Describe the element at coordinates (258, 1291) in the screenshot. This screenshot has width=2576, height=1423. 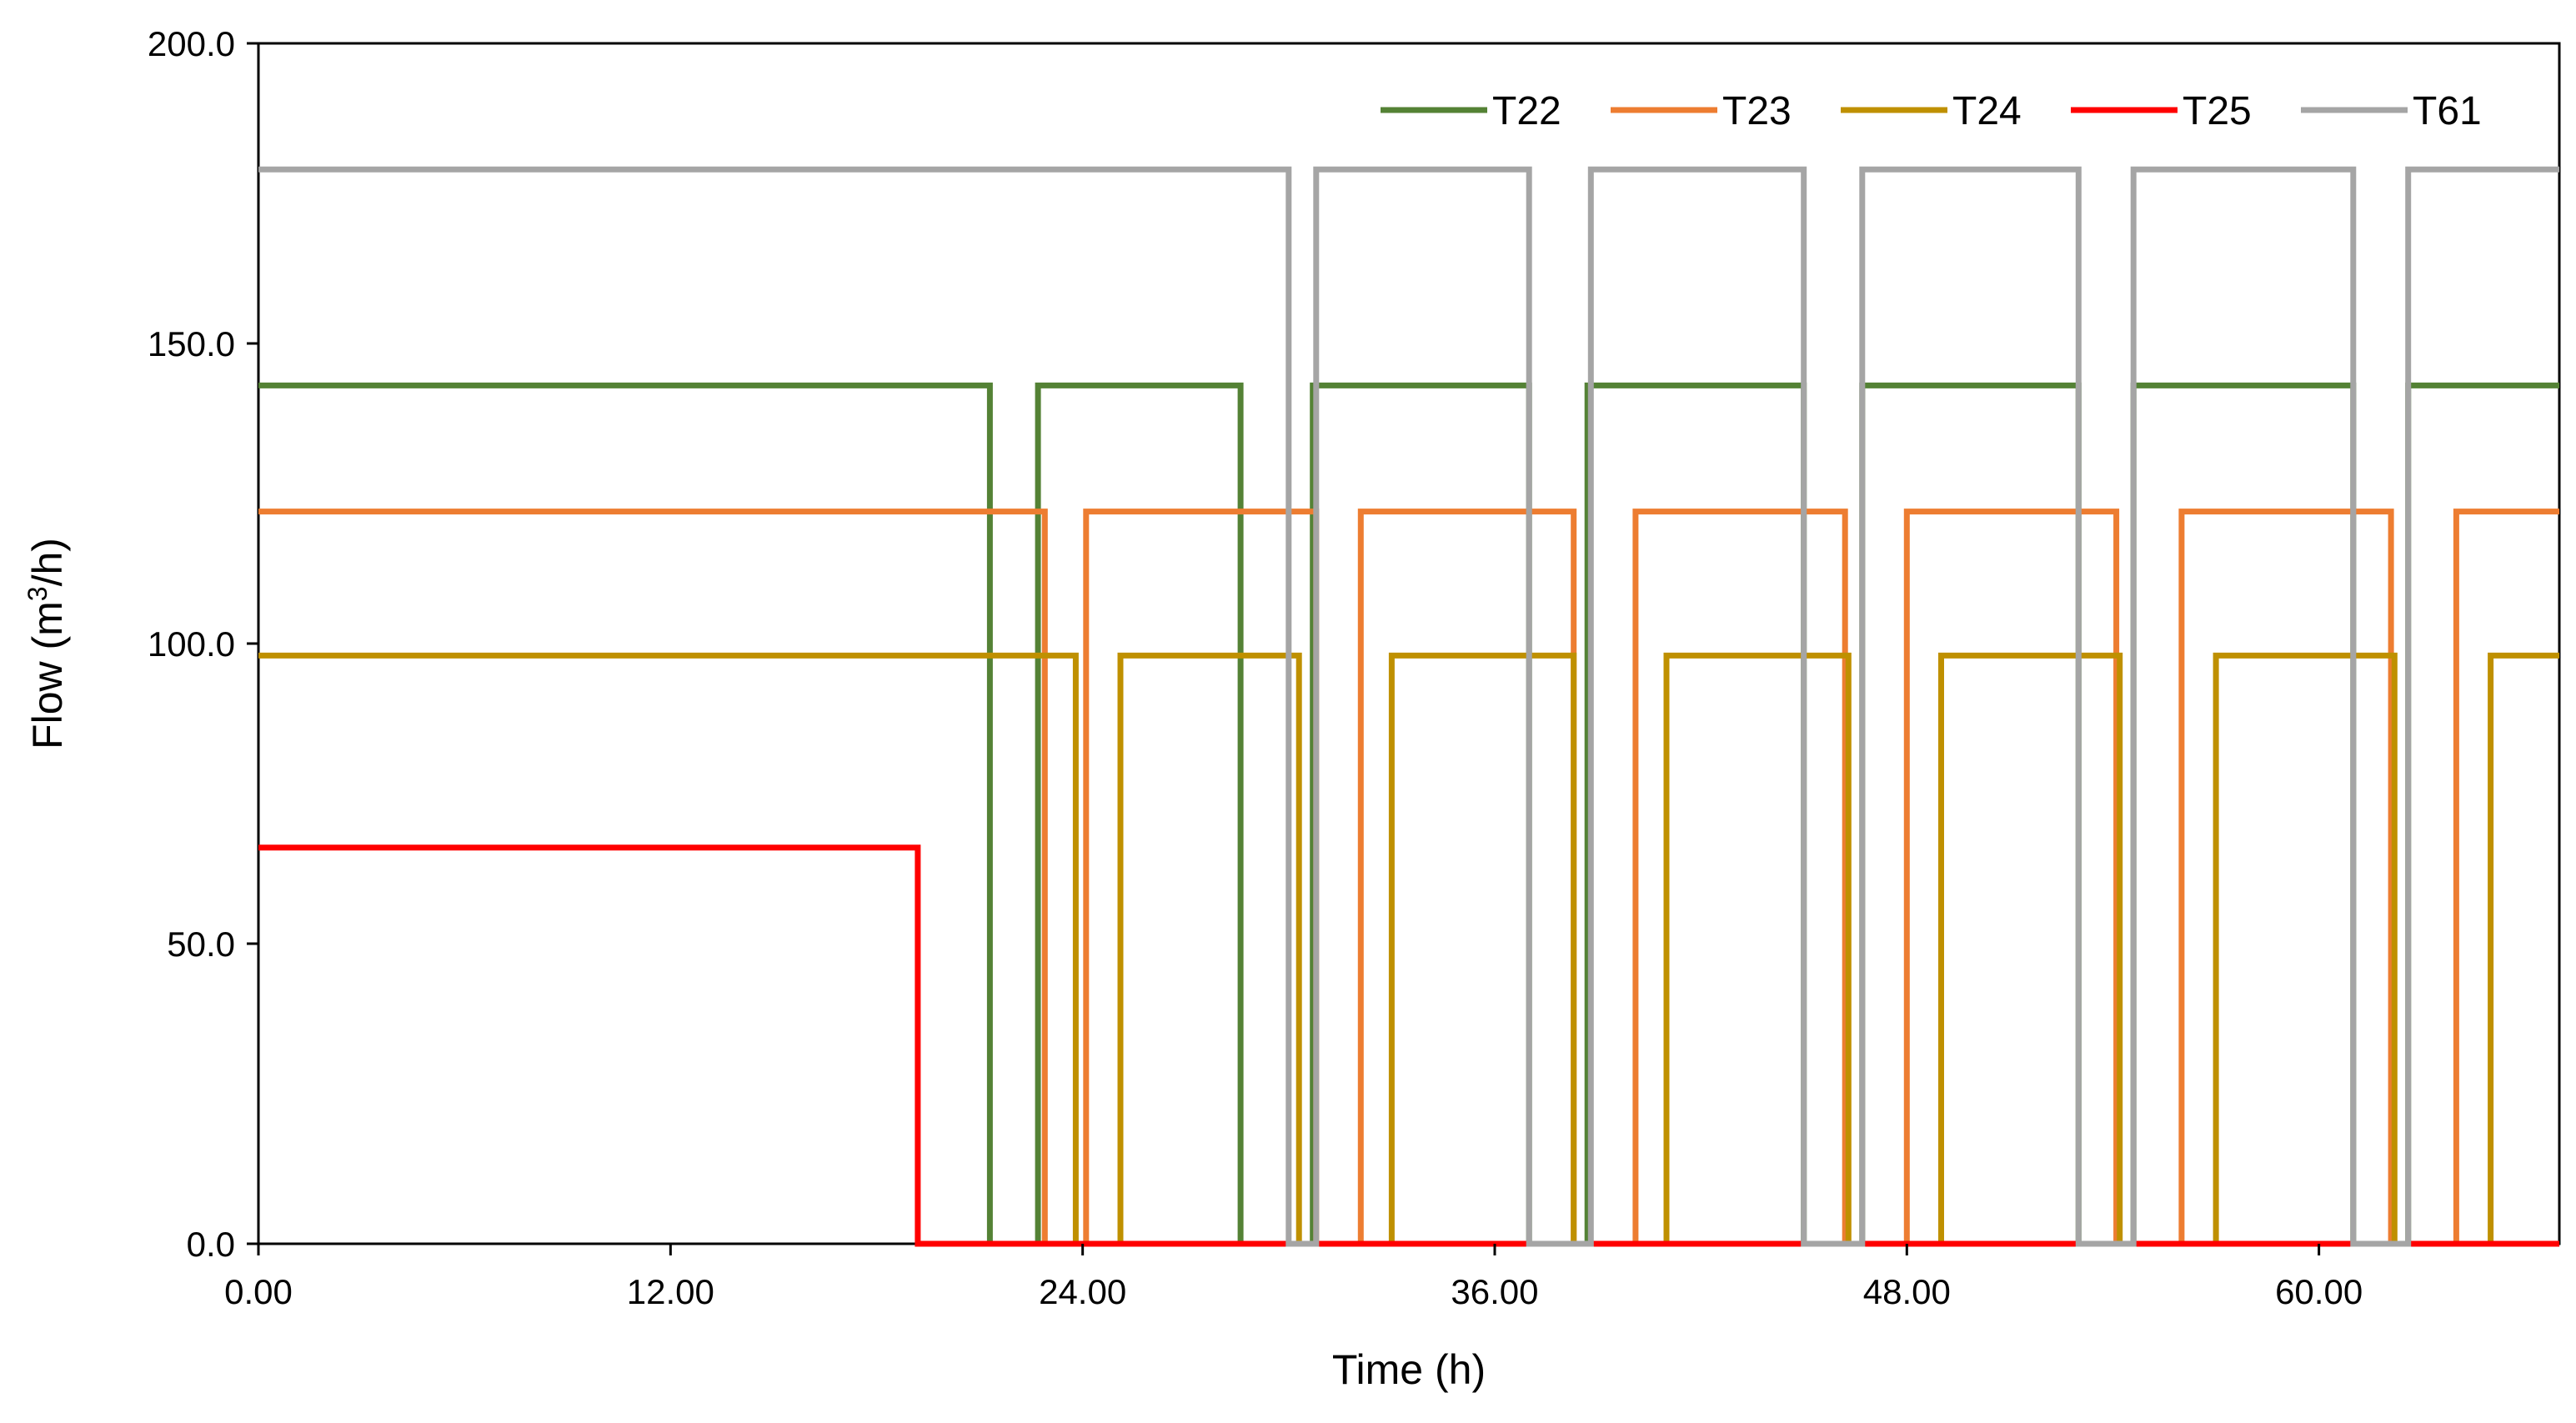
I see `x-tick-label: 0.00` at that location.